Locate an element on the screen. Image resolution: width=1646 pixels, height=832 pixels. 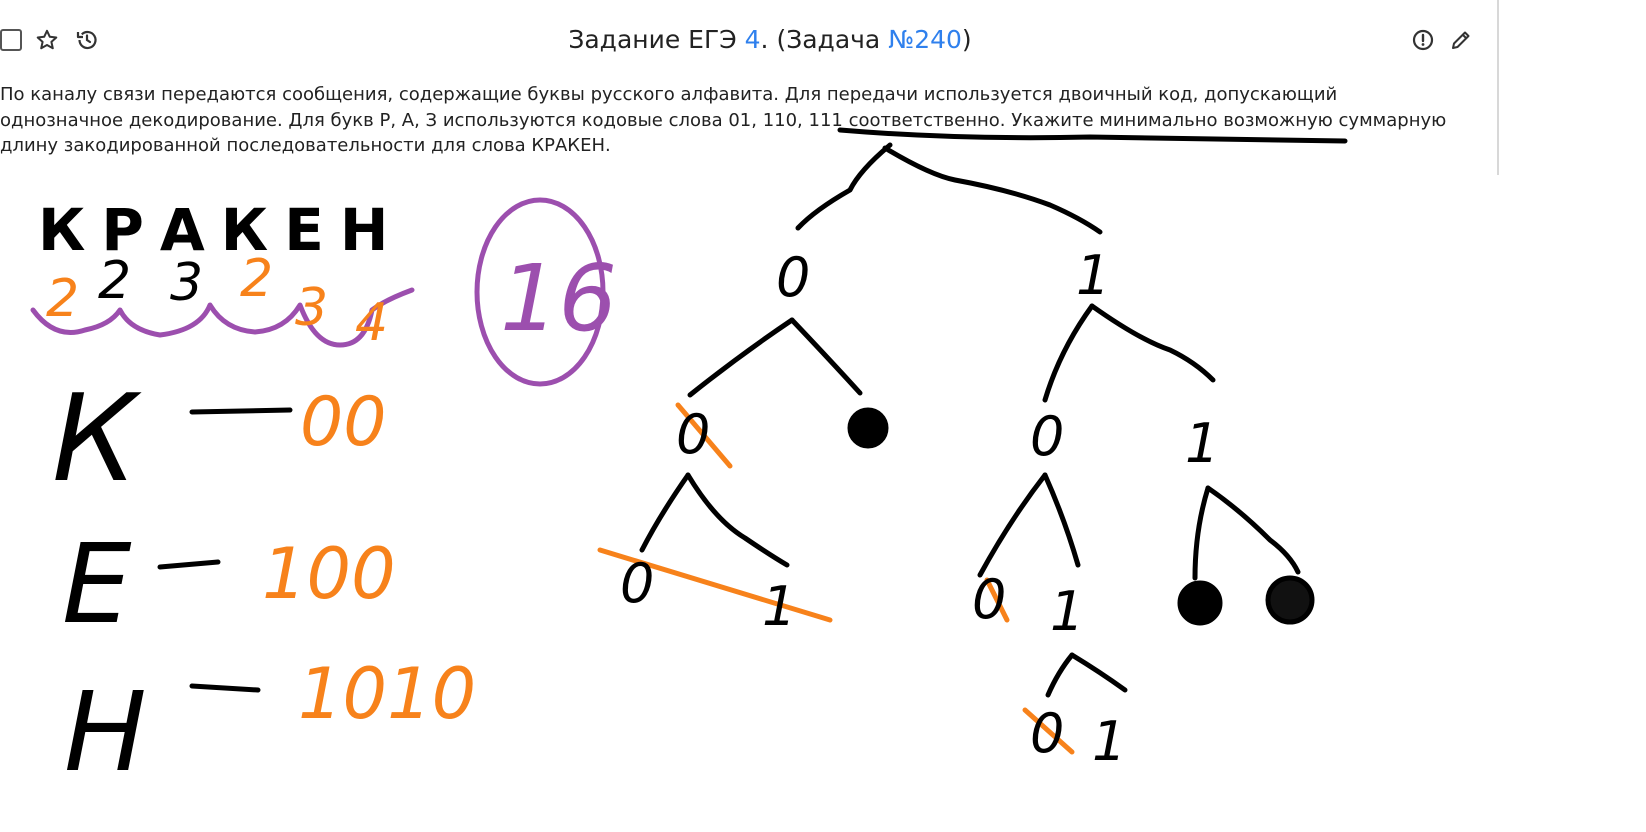
tree-l2-0: 0 is located at coordinates (693, 434).